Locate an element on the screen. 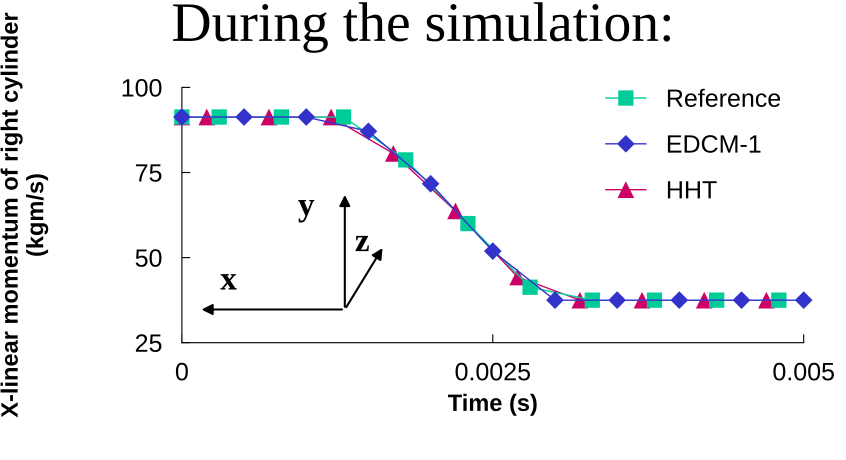 The width and height of the screenshot is (846, 460). legend-label: HHT is located at coordinates (692, 189).